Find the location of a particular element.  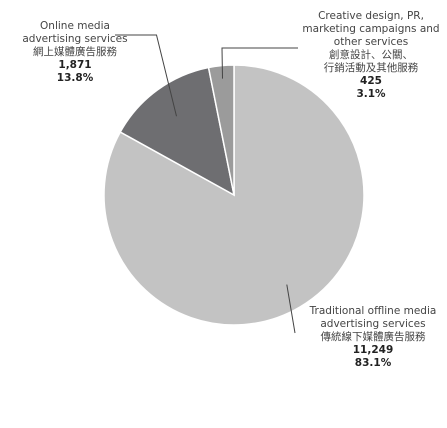

label-creative-percent: 3.1% is located at coordinates (371, 94).